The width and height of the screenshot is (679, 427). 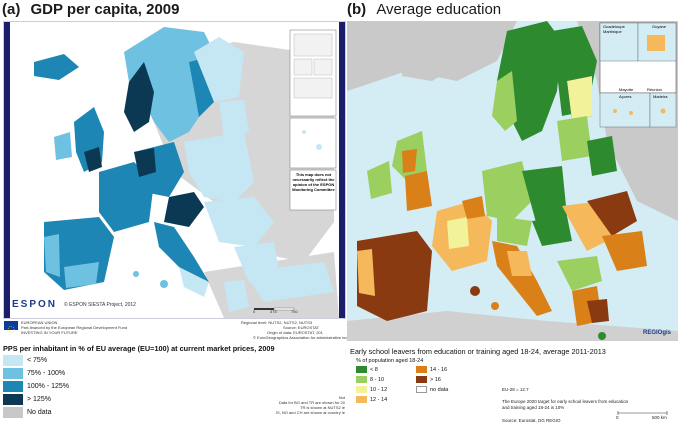 I want to click on right-scale-0: 0, so click(x=617, y=417).